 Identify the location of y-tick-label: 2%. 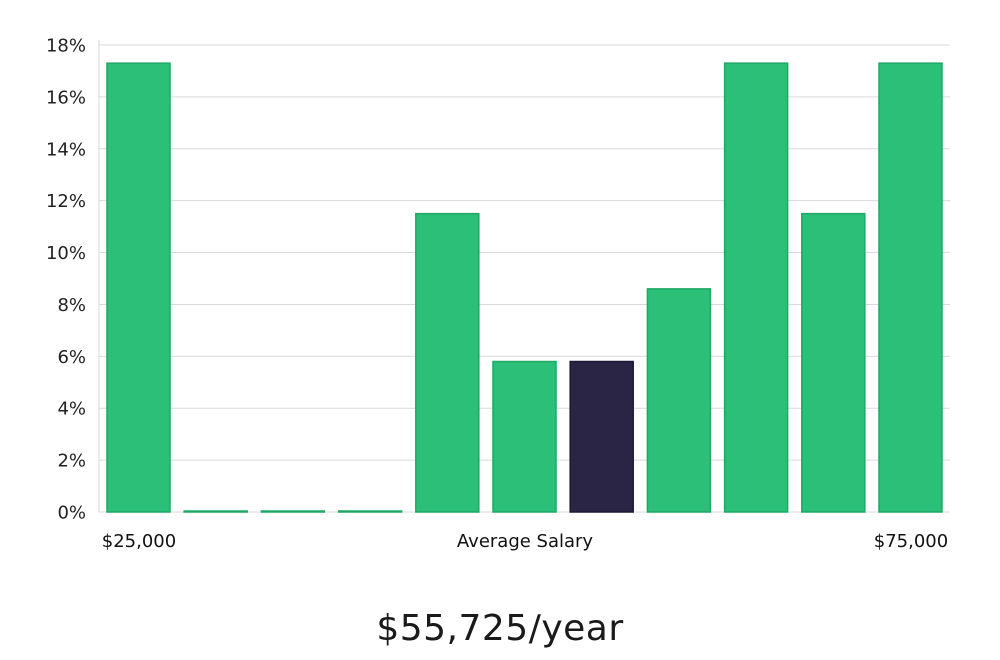
(71, 461).